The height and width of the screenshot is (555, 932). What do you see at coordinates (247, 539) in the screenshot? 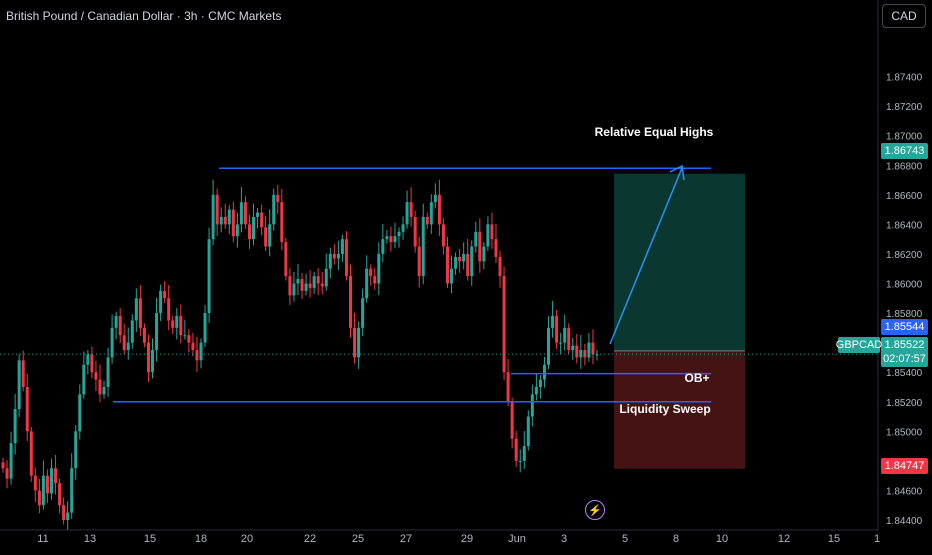
I see `time-tick-label: 20` at bounding box center [247, 539].